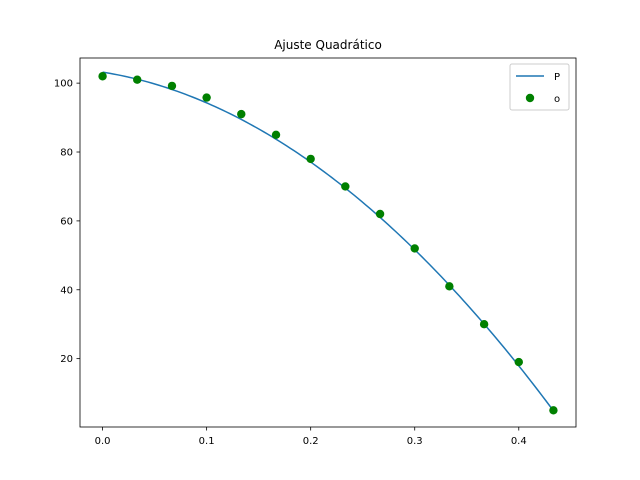 Image resolution: width=640 pixels, height=480 pixels. What do you see at coordinates (415, 441) in the screenshot?
I see `x-tick-label: 0.3` at bounding box center [415, 441].